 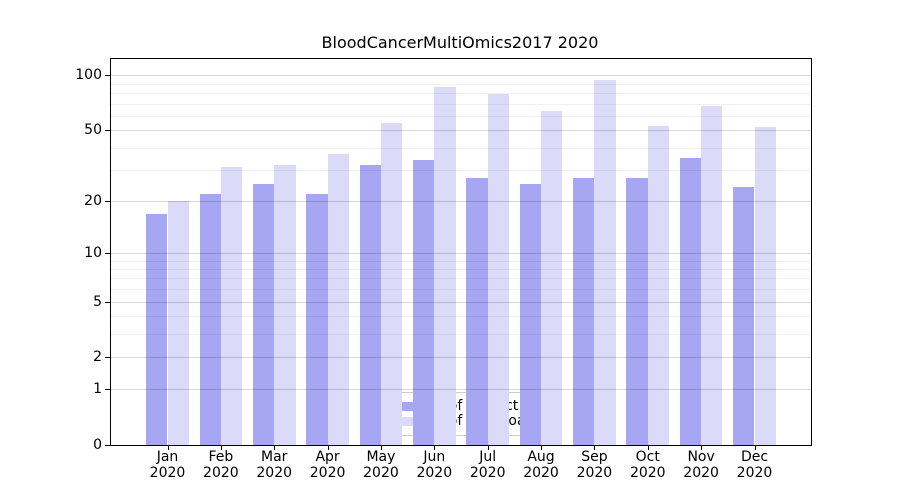 I want to click on x-tick-year-nov: 2020, so click(x=701, y=472).